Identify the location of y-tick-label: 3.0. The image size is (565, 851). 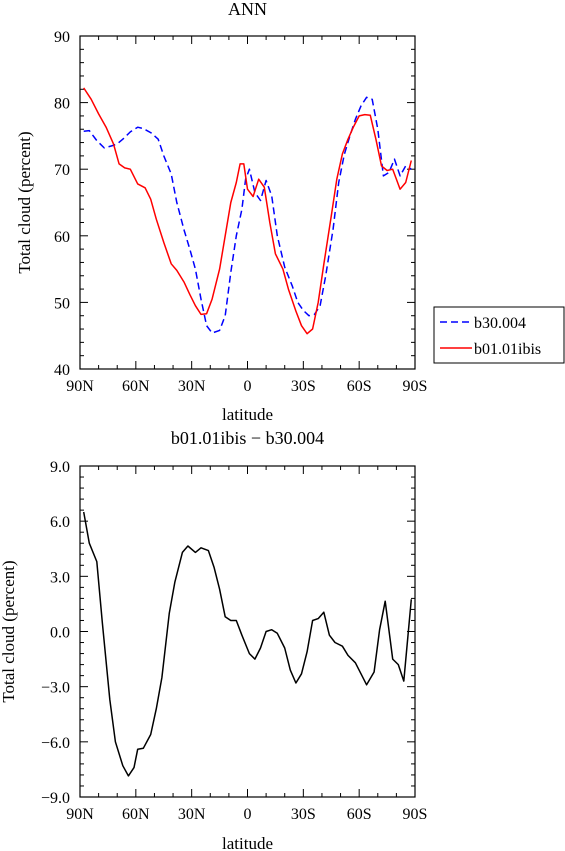
(60, 577).